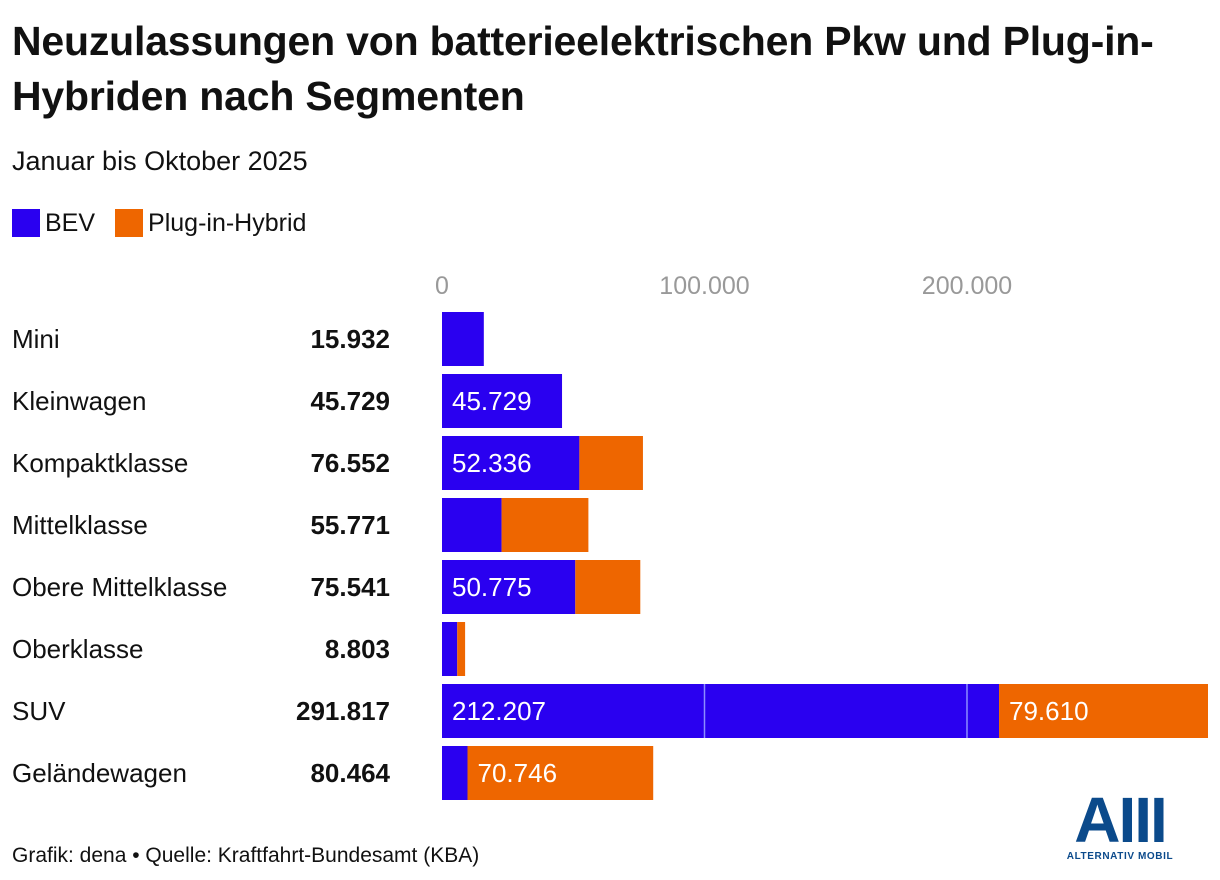 Image resolution: width=1220 pixels, height=880 pixels. What do you see at coordinates (1120, 856) in the screenshot?
I see `logo-text: ALTERNATIV MOBIL` at bounding box center [1120, 856].